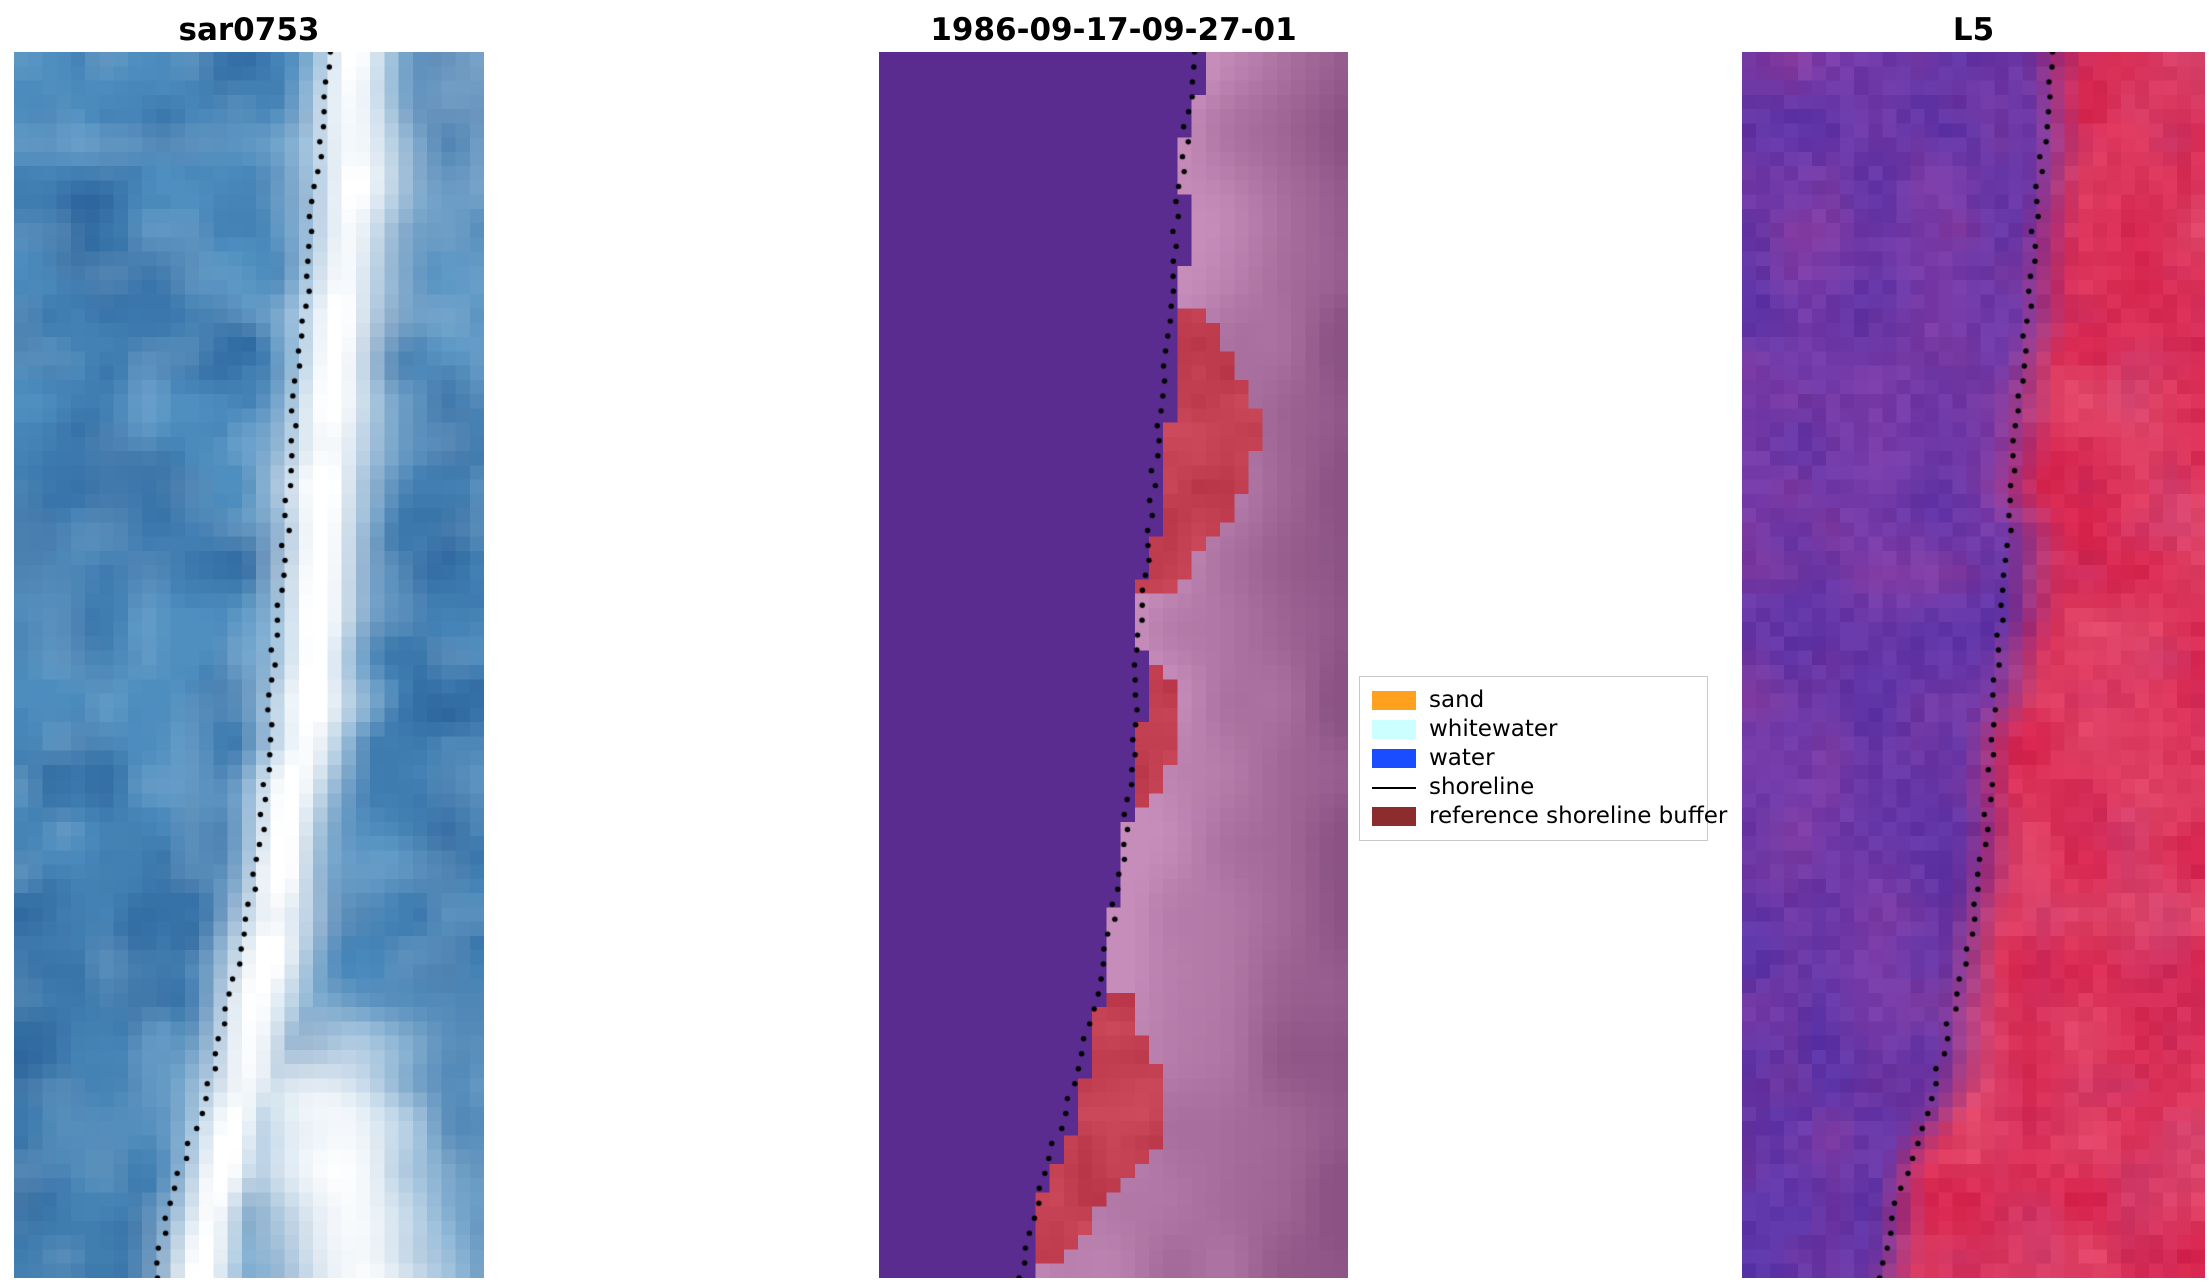 This screenshot has width=2209, height=1283. Describe the element at coordinates (249, 30) in the screenshot. I see `panel-title-sar0753: sar0753` at that location.